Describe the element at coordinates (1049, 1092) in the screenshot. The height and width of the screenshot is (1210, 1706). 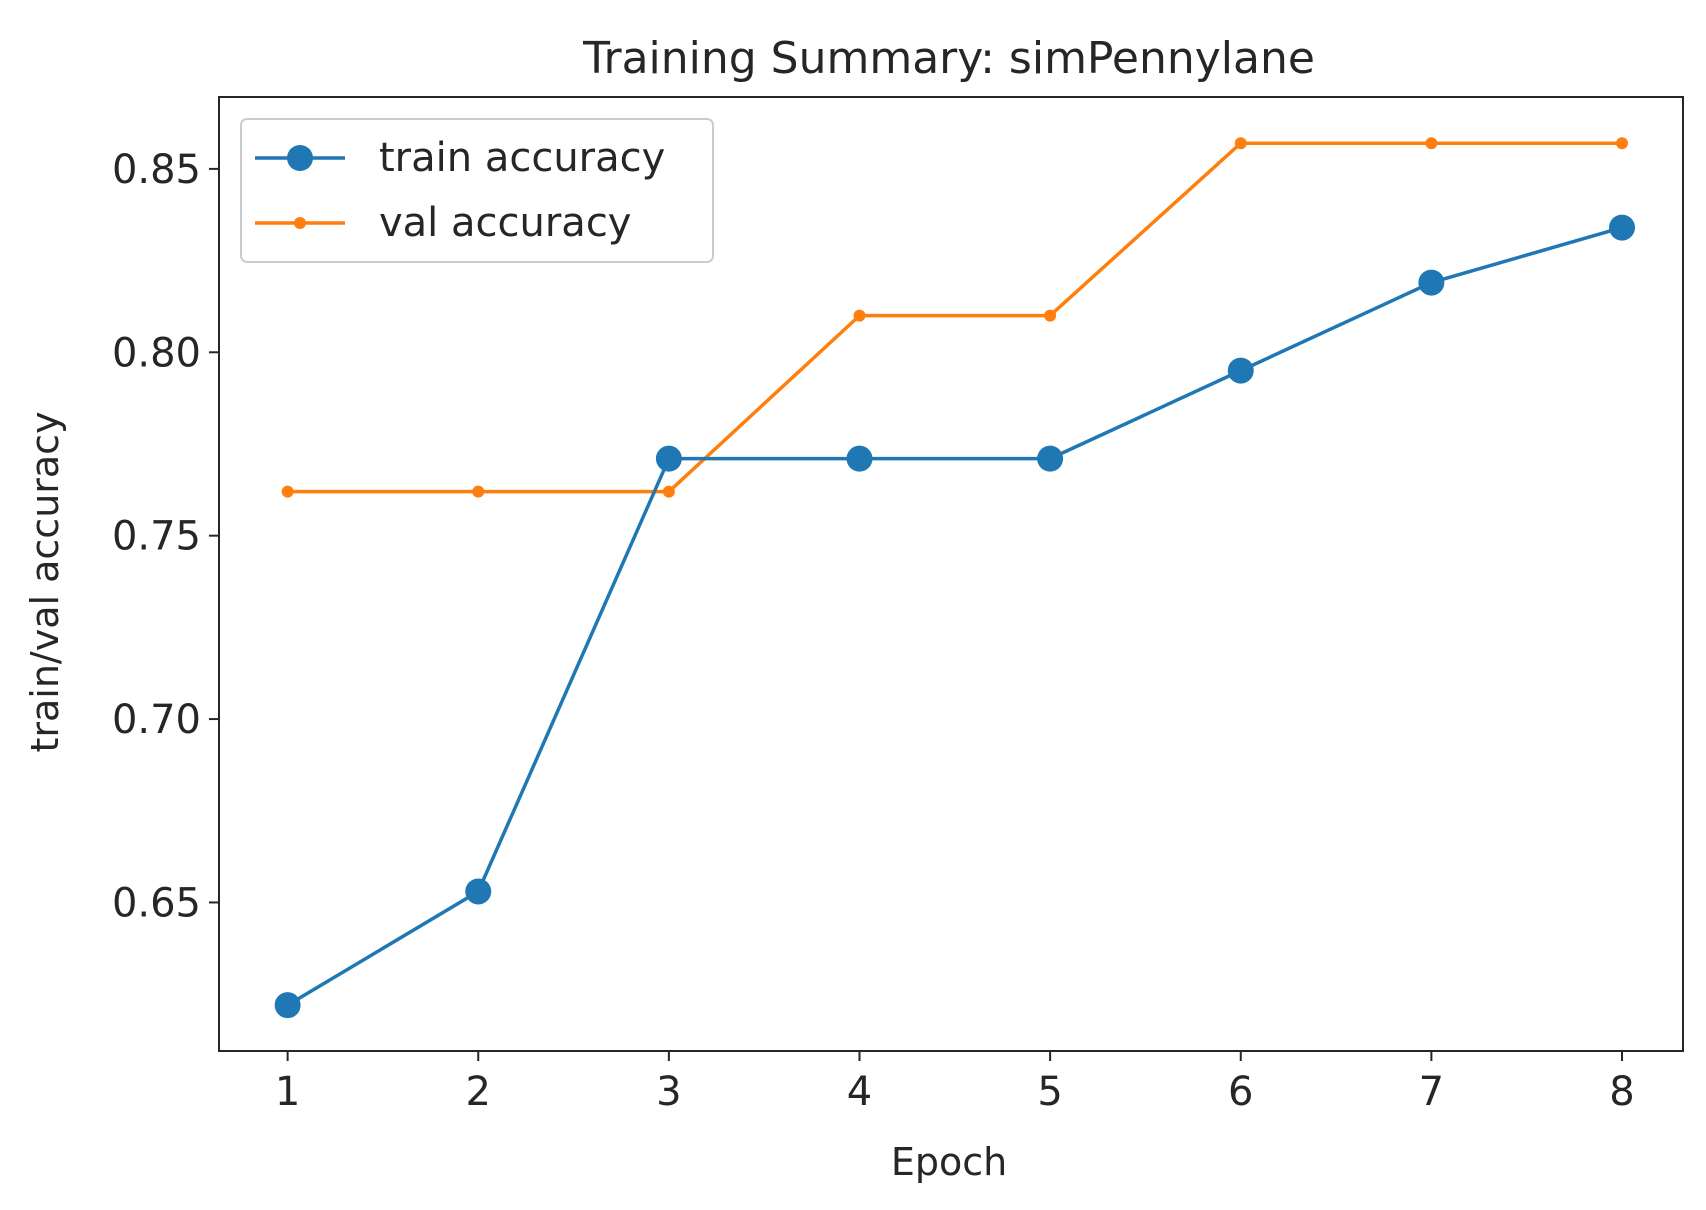
I see `x-tick-label: 5` at that location.